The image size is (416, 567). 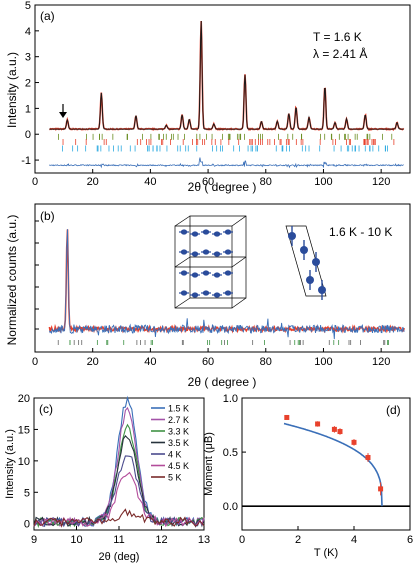 What do you see at coordinates (28, 32) in the screenshot?
I see `panel-a-ytick-label: 4` at bounding box center [28, 32].